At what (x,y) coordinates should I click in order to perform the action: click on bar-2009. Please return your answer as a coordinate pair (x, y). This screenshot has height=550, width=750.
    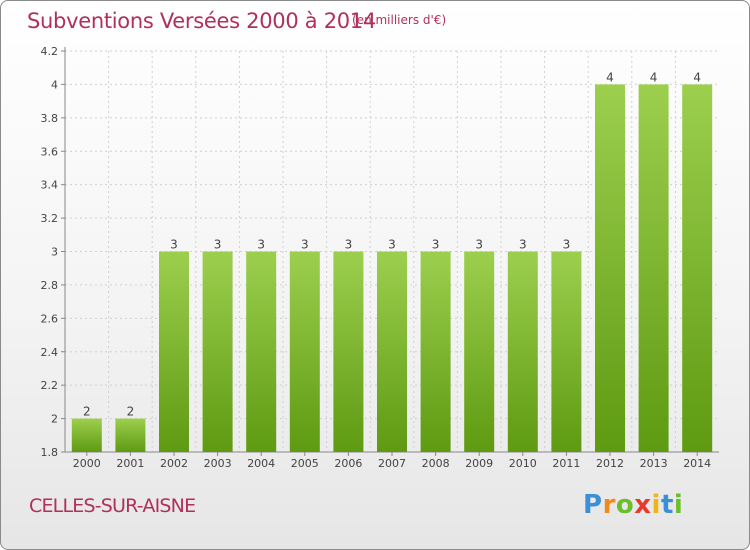
    Looking at the image, I should click on (479, 351).